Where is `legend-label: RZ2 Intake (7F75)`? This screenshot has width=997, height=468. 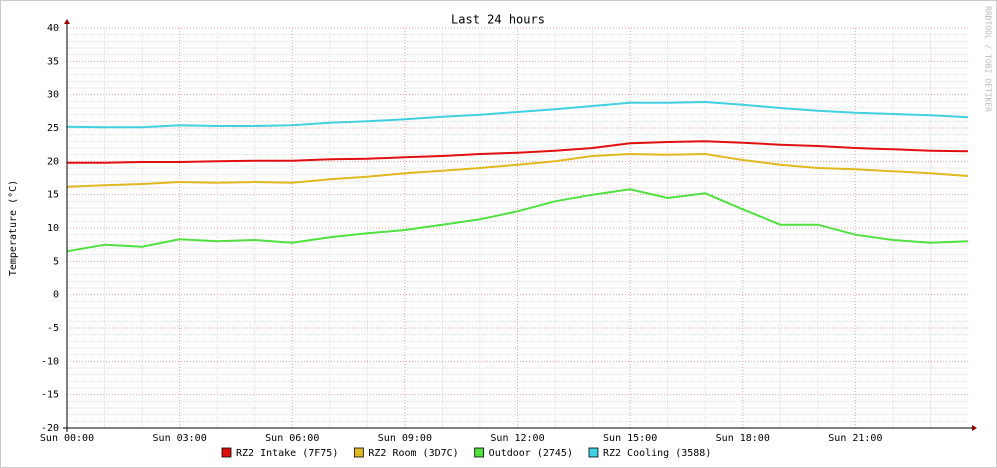
legend-label: RZ2 Intake (7F75) is located at coordinates (287, 453).